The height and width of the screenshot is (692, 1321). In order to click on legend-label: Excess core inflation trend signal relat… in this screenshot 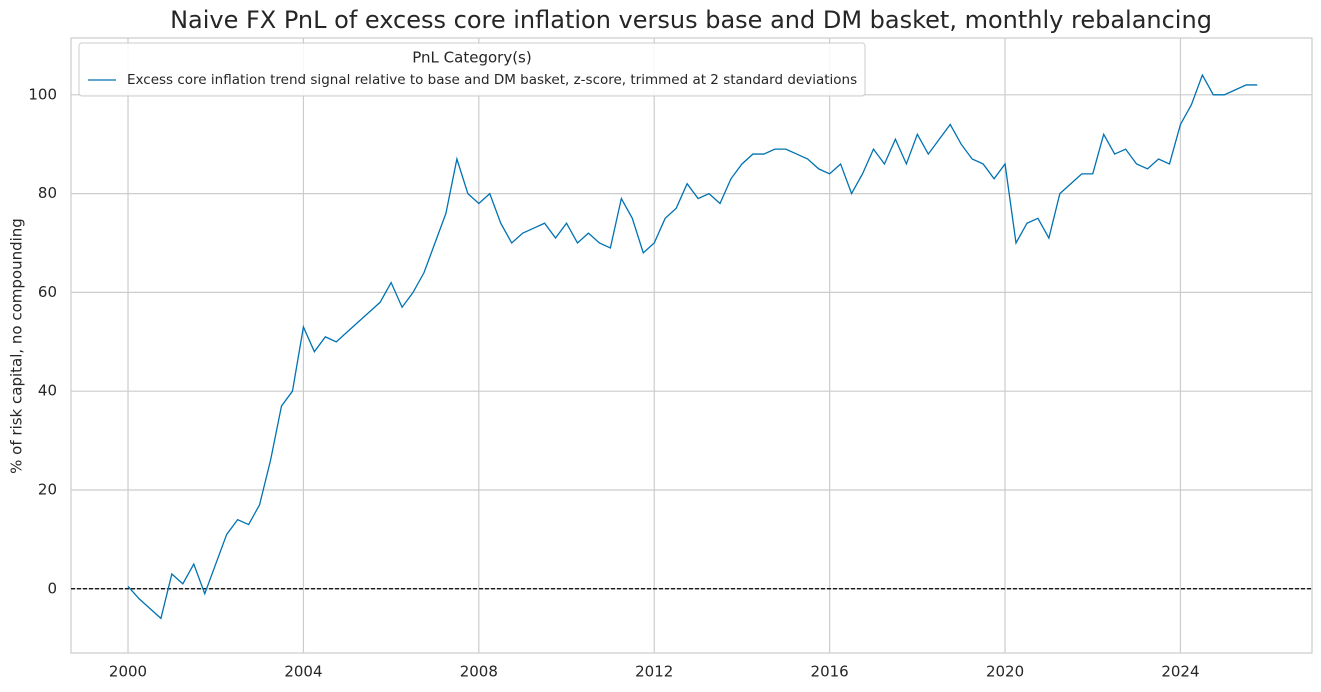, I will do `click(492, 80)`.